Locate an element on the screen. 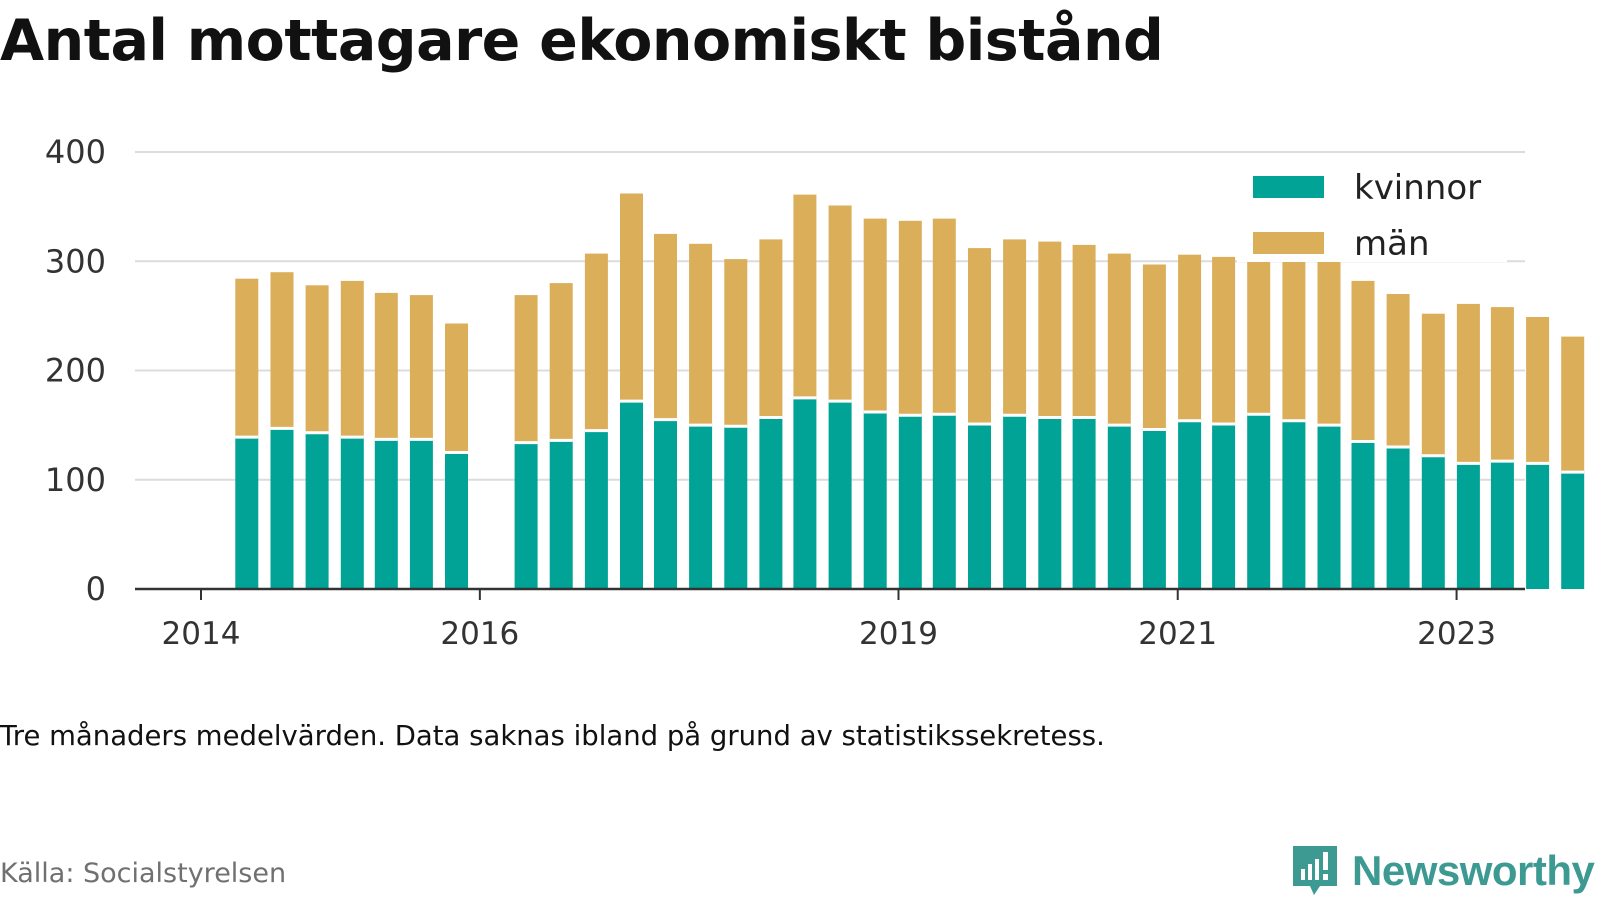  y-tick-label: 400 is located at coordinates (75, 152).